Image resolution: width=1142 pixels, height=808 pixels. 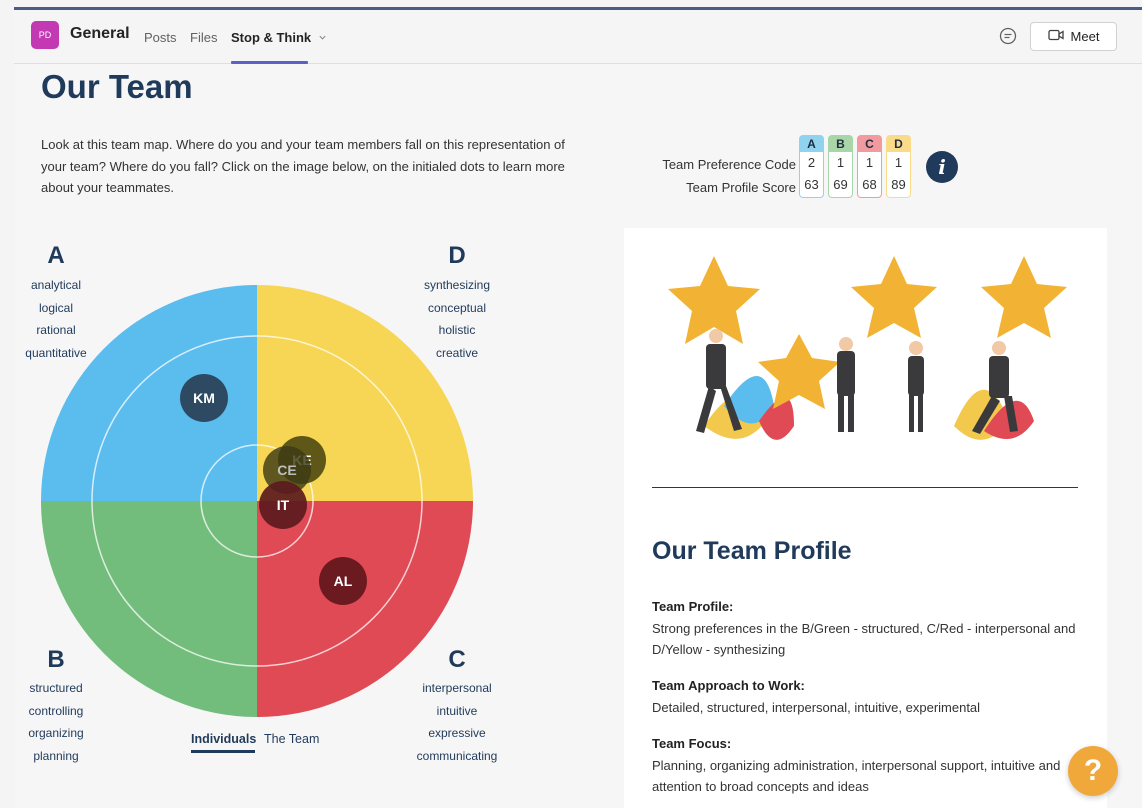 I want to click on quadrant-a-area, so click(x=149, y=393).